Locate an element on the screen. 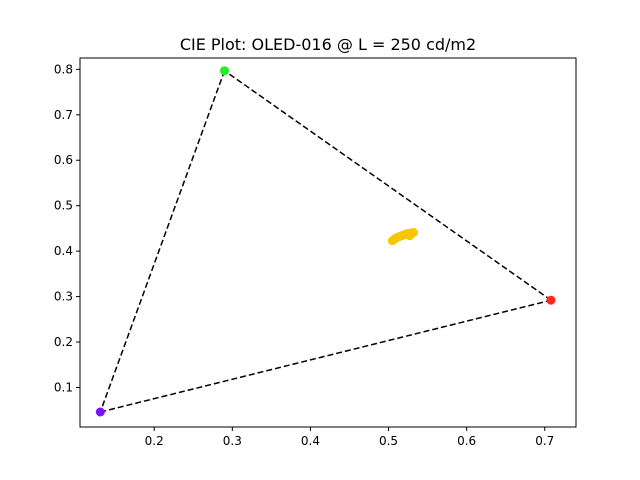 The width and height of the screenshot is (640, 480). y-tick-label: 0.2 is located at coordinates (63, 342).